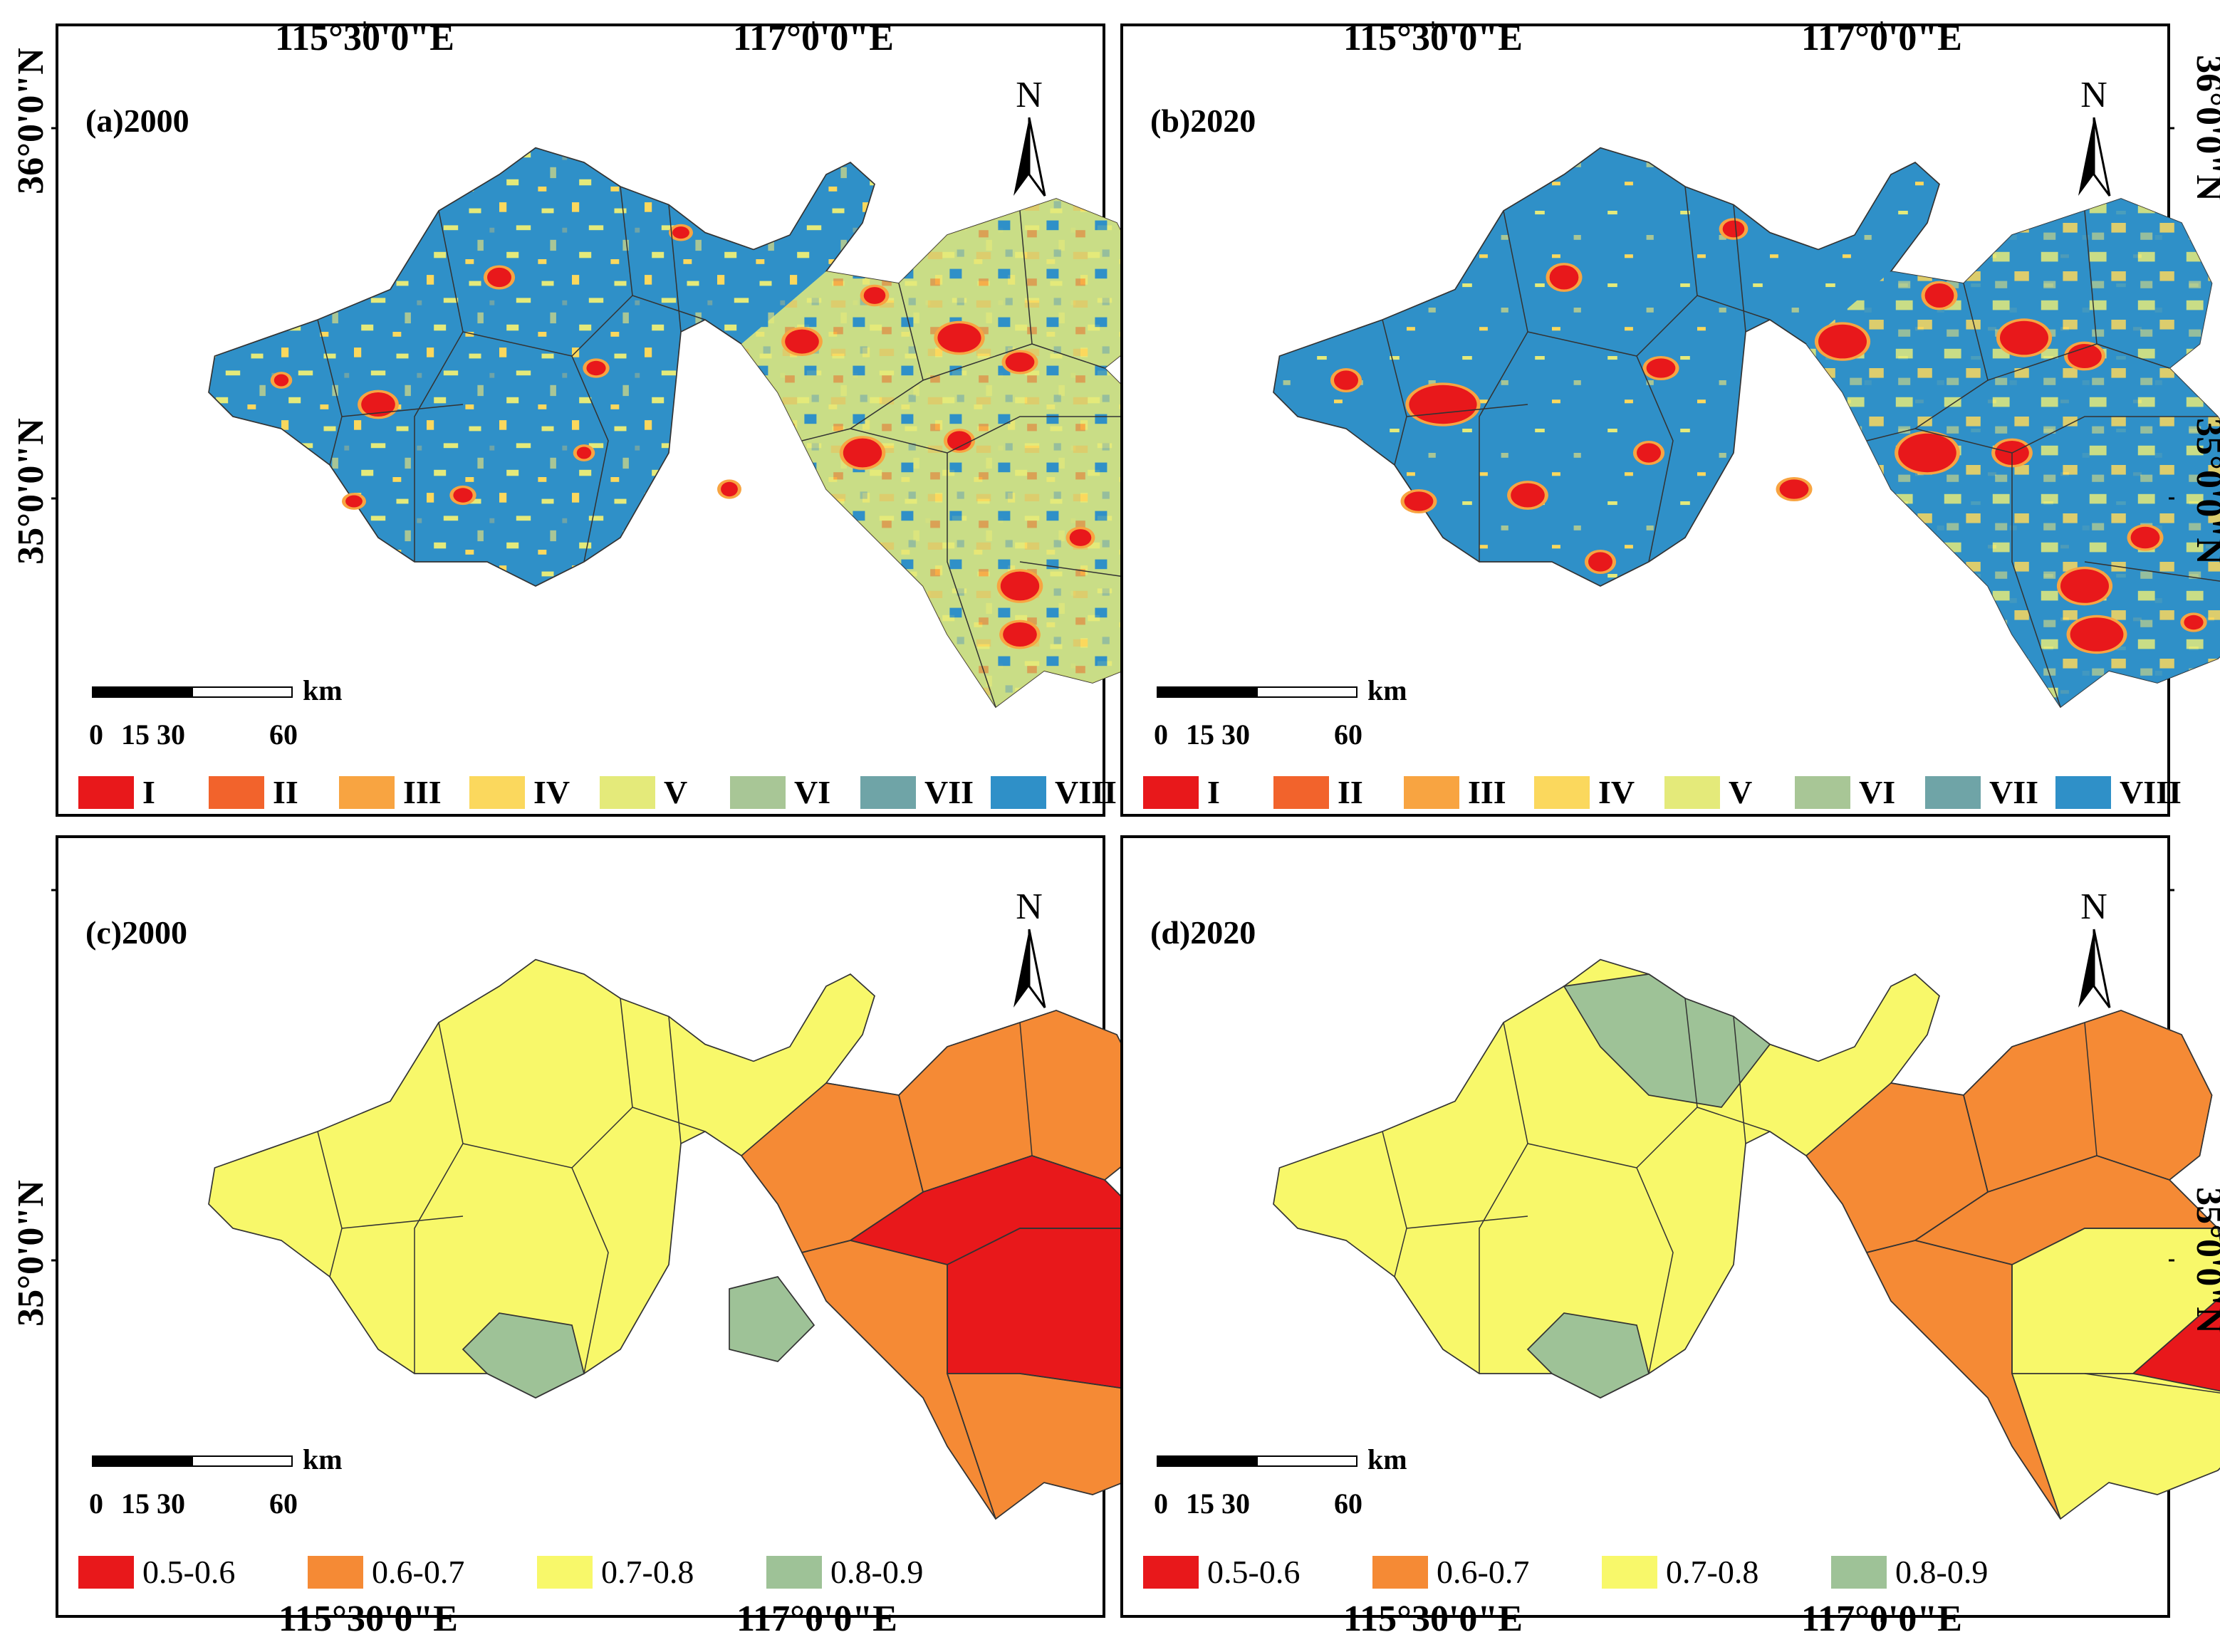  Describe the element at coordinates (812, 792) in the screenshot. I see `legend-label: VI` at that location.